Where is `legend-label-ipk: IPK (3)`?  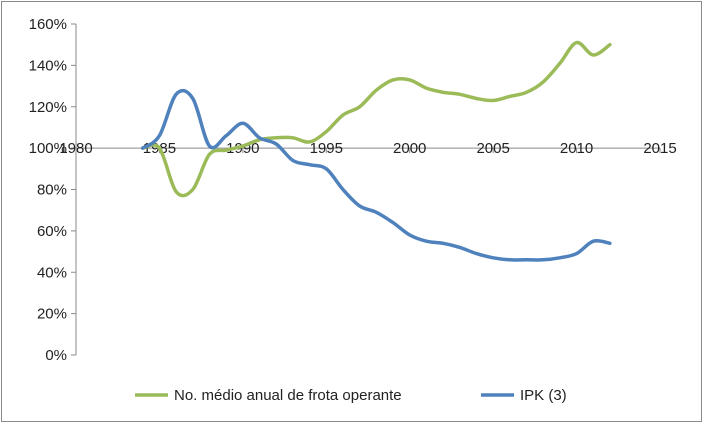
legend-label-ipk: IPK (3) is located at coordinates (543, 395).